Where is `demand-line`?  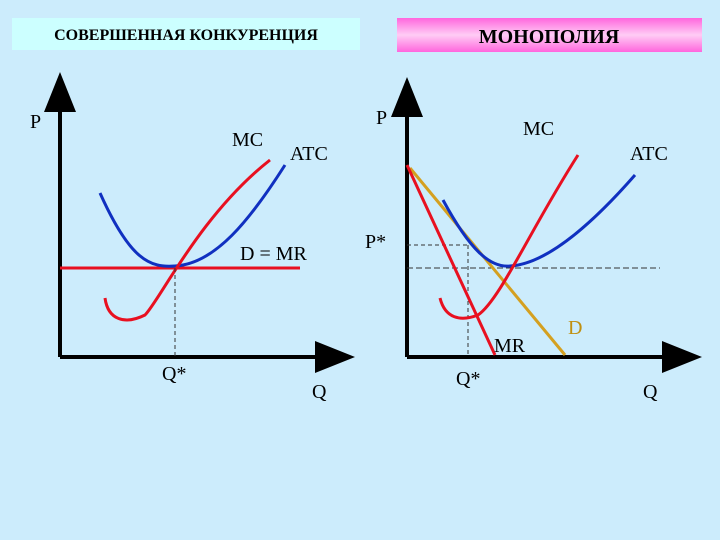 demand-line is located at coordinates (487, 261).